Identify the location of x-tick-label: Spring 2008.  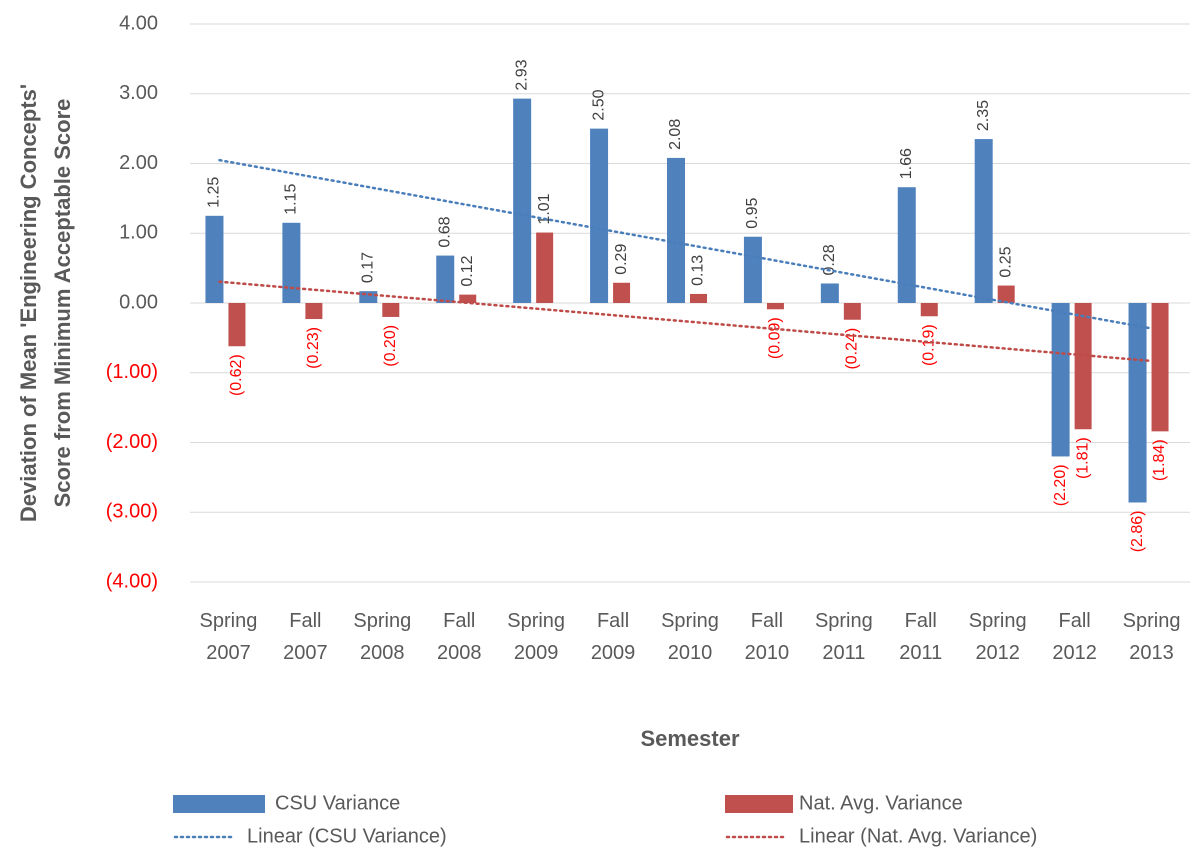
(382, 637).